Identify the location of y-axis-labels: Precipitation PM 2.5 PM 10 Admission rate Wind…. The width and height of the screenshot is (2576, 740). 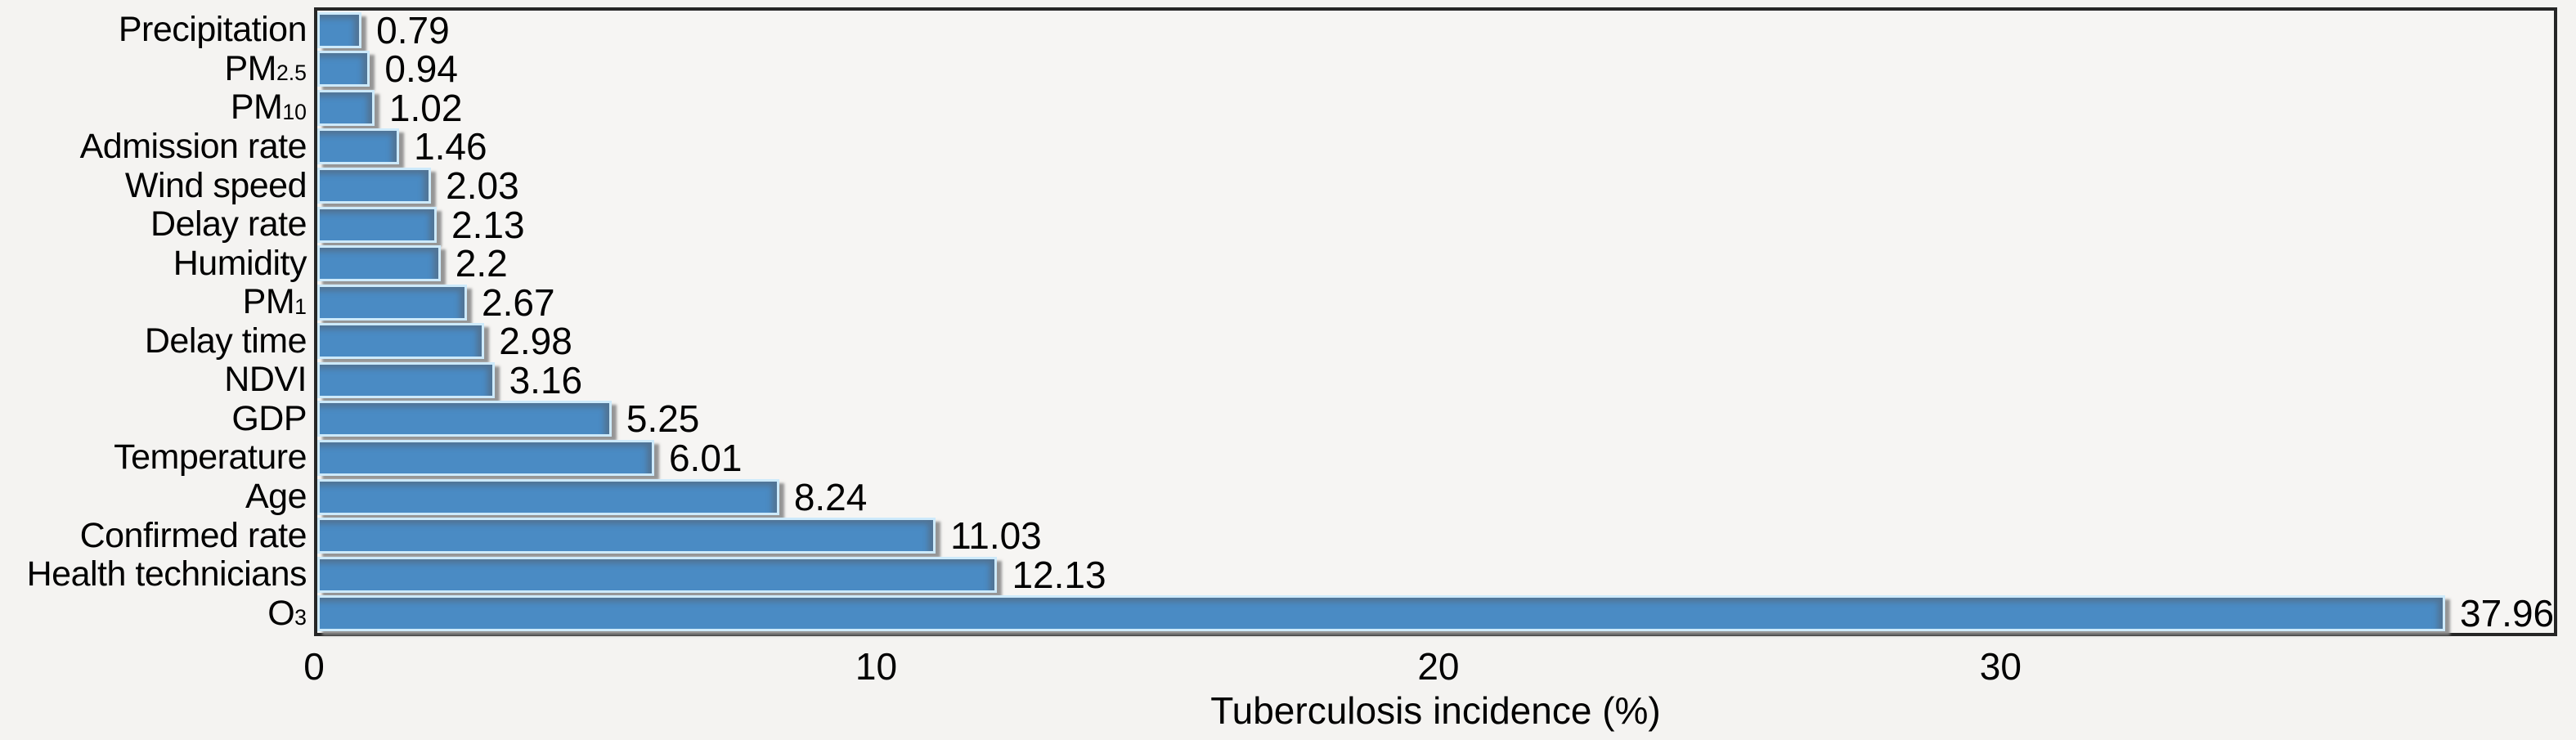
(167, 322).